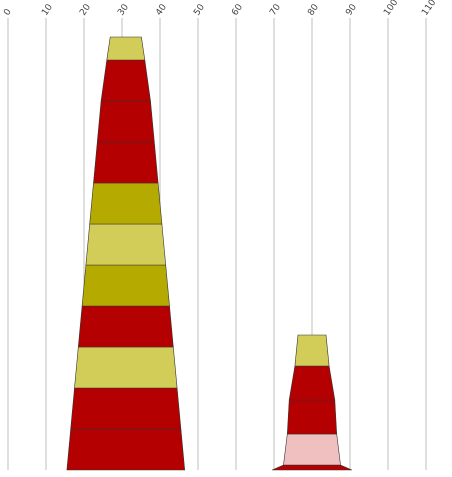  I want to click on x-tick-label: 10, so click(47, 9).